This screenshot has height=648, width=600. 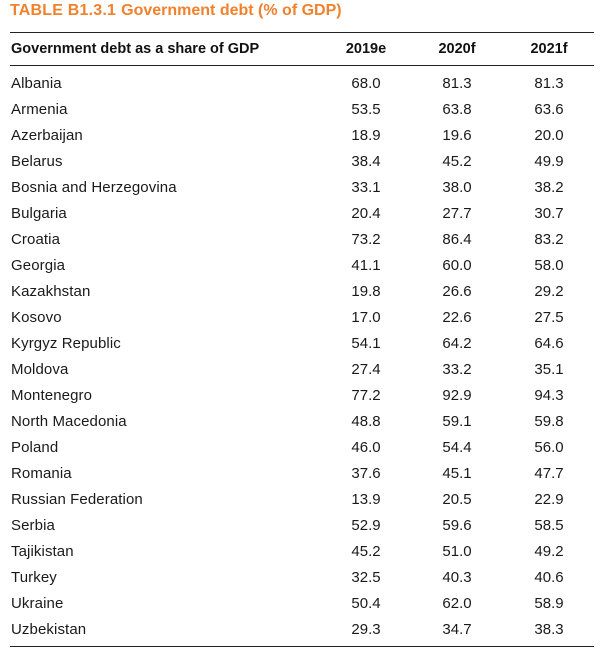 I want to click on value-2020f-cell: 86.4, so click(x=457, y=239).